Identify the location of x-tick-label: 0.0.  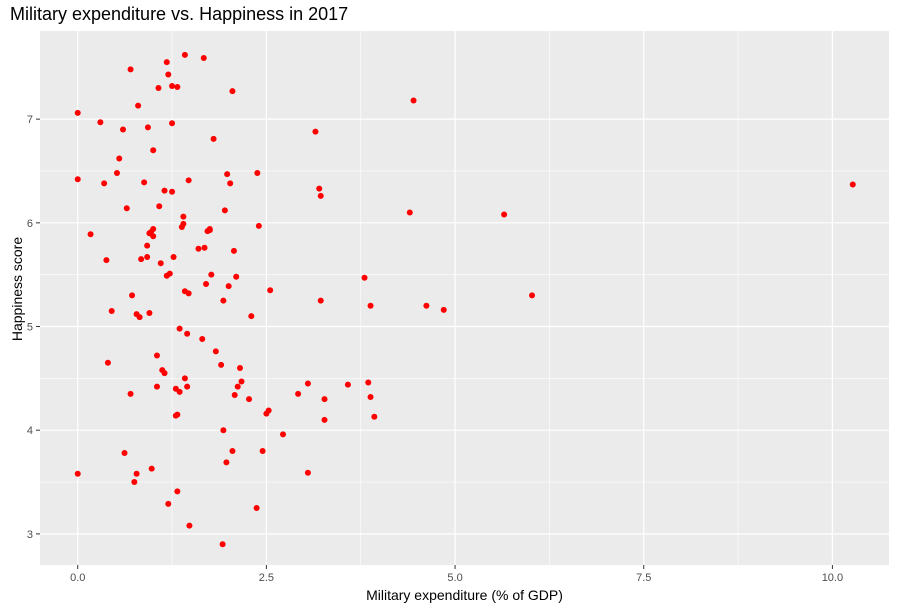
(77, 578).